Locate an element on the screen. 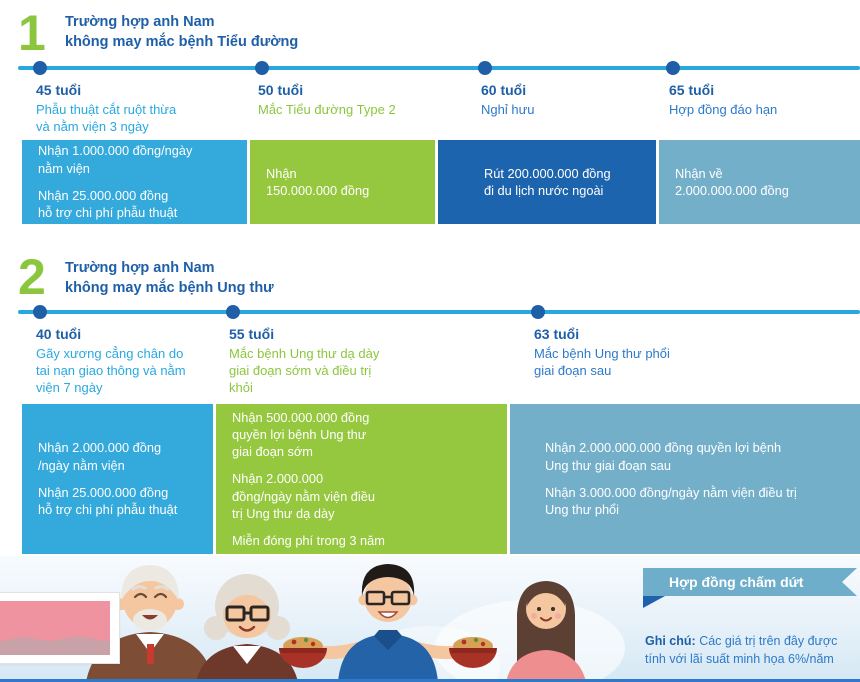 Image resolution: width=860 pixels, height=682 pixels. milestone-age: 40 tuổi is located at coordinates (59, 334).